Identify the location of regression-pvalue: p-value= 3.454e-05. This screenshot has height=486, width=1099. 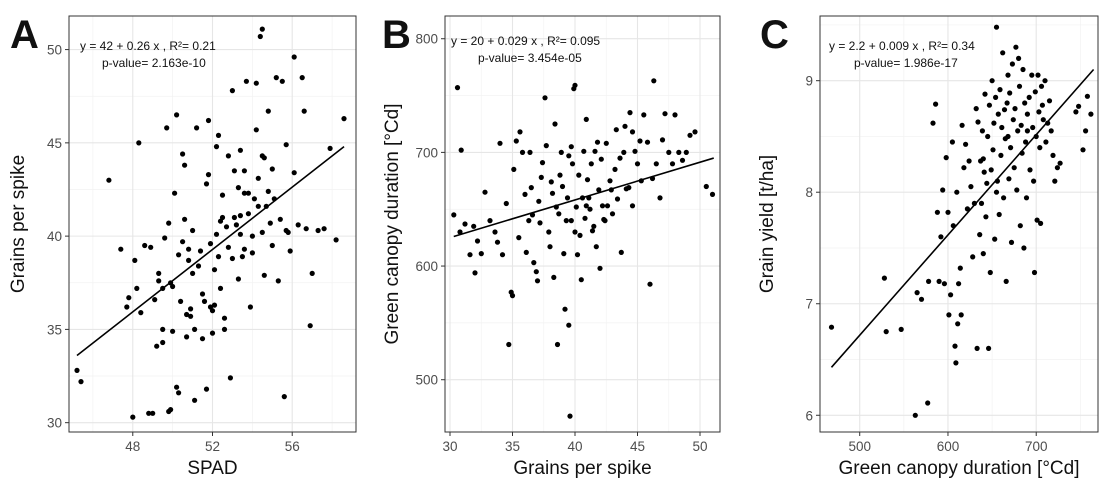
(530, 58).